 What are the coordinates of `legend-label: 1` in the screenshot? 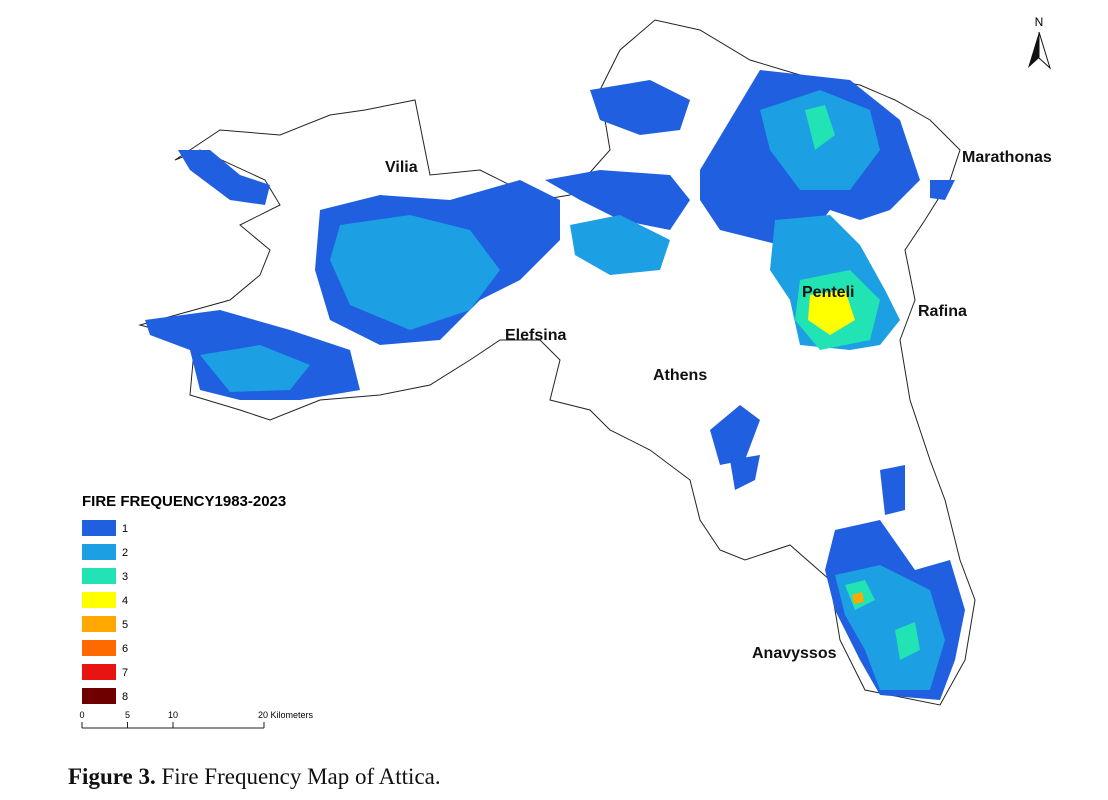 It's located at (125, 529).